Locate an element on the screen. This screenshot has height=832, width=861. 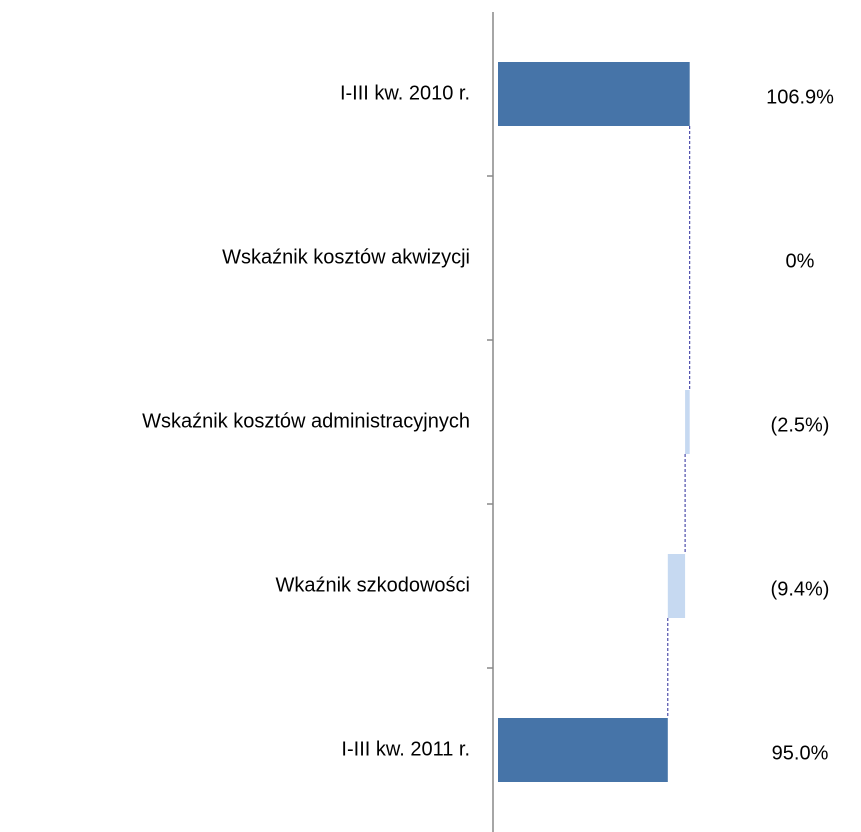
value-label: (2.5%) is located at coordinates (800, 425).